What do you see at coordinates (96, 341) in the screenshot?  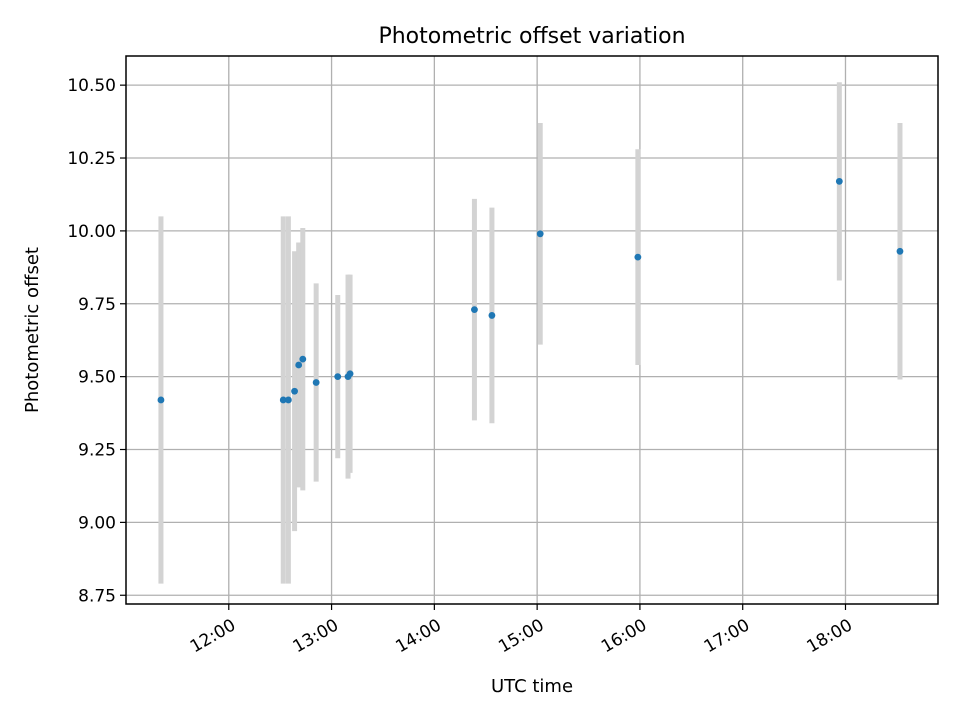 I see `y-axis-ticks: 8.75 9.00 9.25 9.50 9.75 10.00 10.25 10.50` at bounding box center [96, 341].